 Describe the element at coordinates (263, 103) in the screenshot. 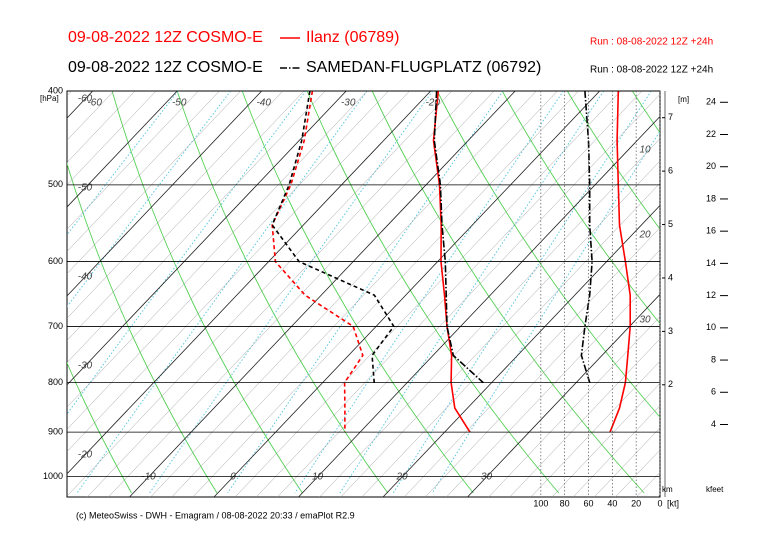

I see `isotherm-label: -40` at that location.